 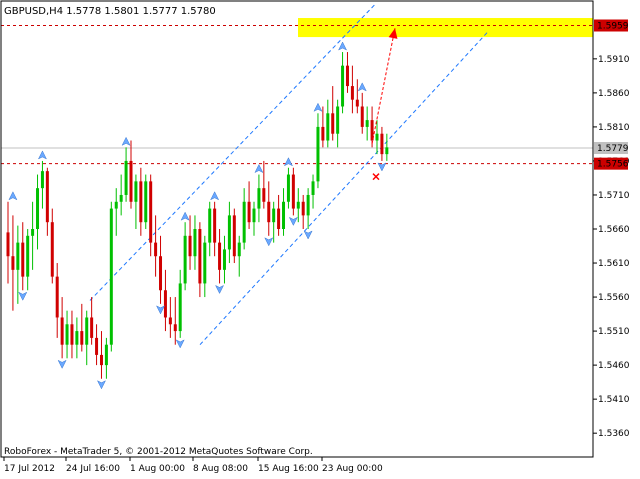 What do you see at coordinates (614, 128) in the screenshot?
I see `y-tick-label: 1.5810` at bounding box center [614, 128].